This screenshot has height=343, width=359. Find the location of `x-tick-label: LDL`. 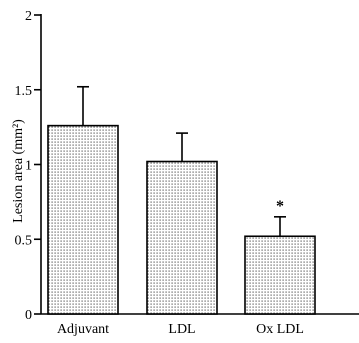

x-tick-label: LDL is located at coordinates (181, 329).